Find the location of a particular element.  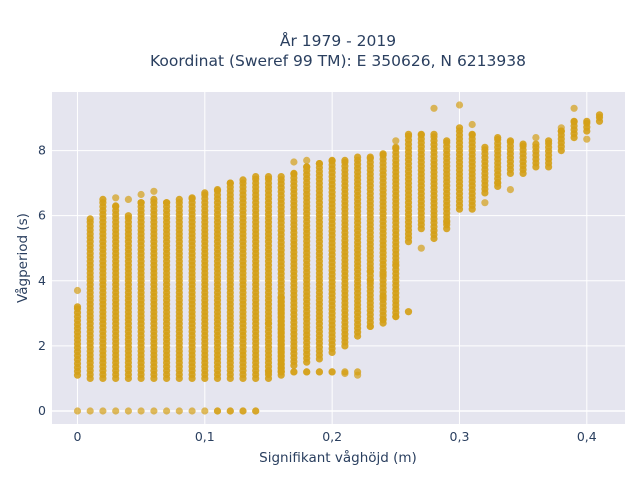

x-axis-label: Signifikant våghöjd (m) is located at coordinates (338, 457).